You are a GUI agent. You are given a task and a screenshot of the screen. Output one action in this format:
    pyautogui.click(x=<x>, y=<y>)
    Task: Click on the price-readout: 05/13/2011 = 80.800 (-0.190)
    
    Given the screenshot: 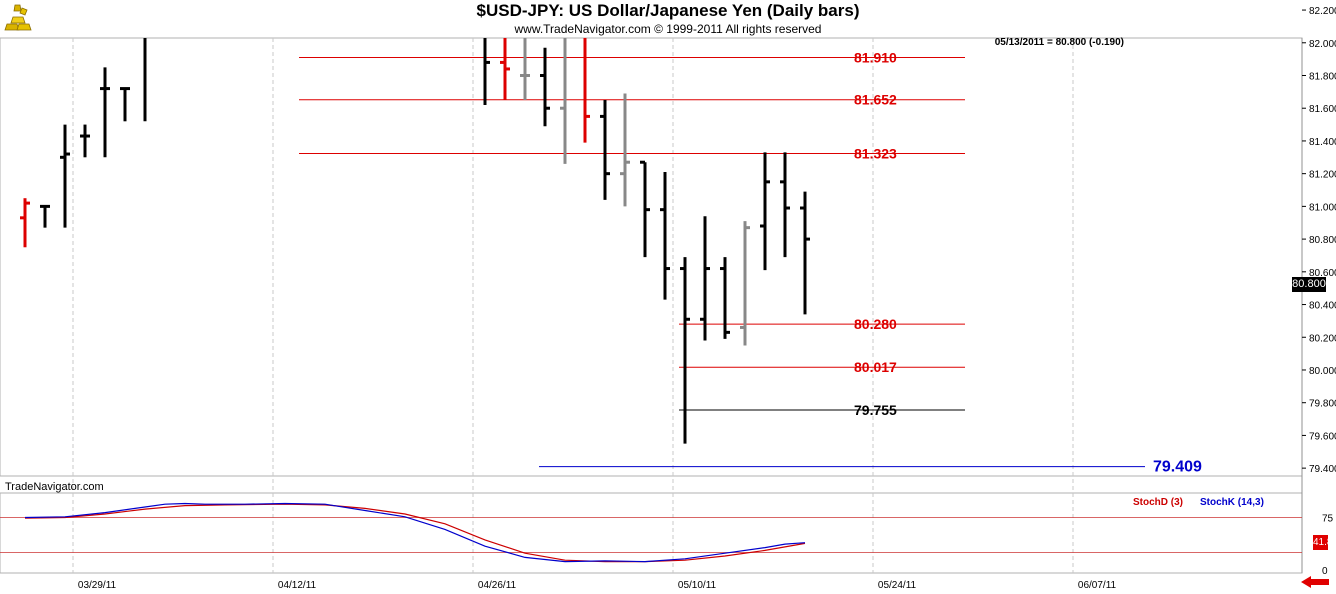 What is the action you would take?
    pyautogui.click(x=1059, y=42)
    